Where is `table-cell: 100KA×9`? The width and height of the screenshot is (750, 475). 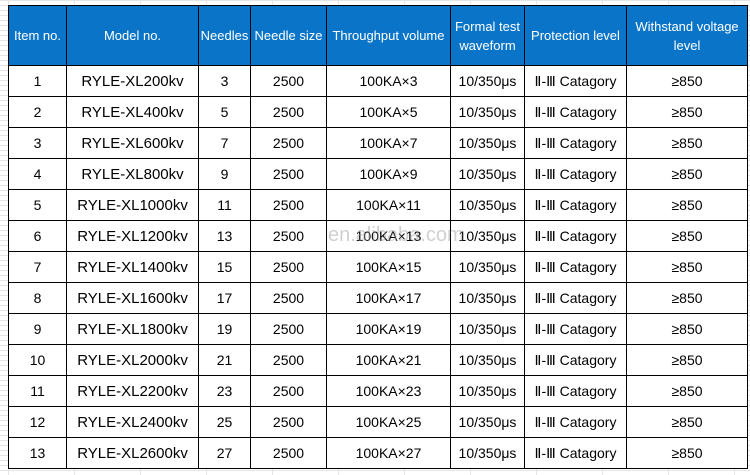
table-cell: 100KA×9 is located at coordinates (388, 174).